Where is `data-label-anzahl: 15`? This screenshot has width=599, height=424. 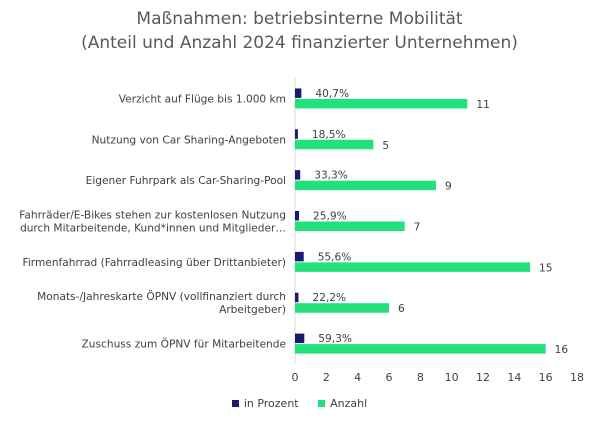 data-label-anzahl: 15 is located at coordinates (545, 268).